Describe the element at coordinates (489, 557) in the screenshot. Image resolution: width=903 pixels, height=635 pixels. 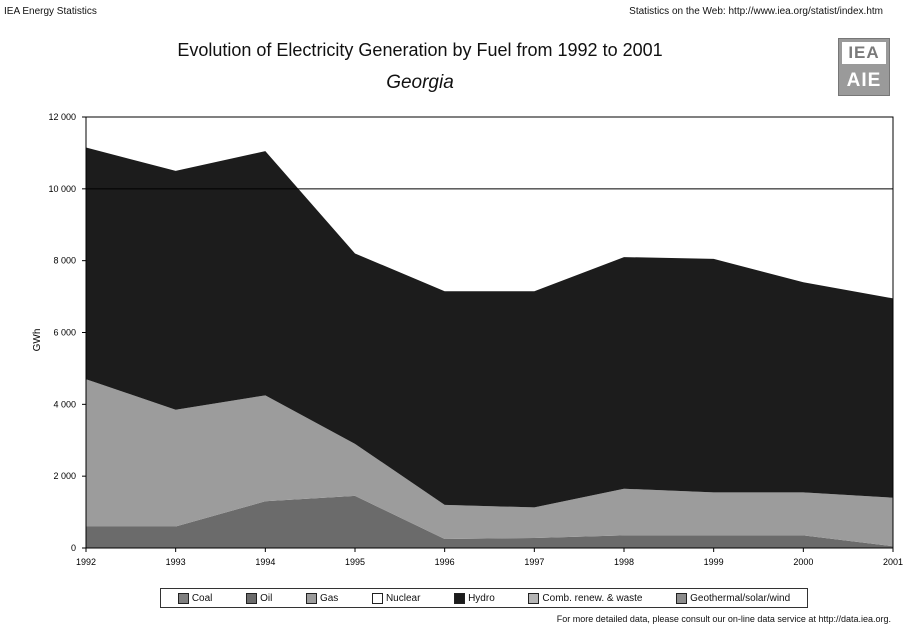
I see `x-axis-ticks: 1992 1993 1994 1995 1996 1997 1998 1999 2000 2001` at that location.